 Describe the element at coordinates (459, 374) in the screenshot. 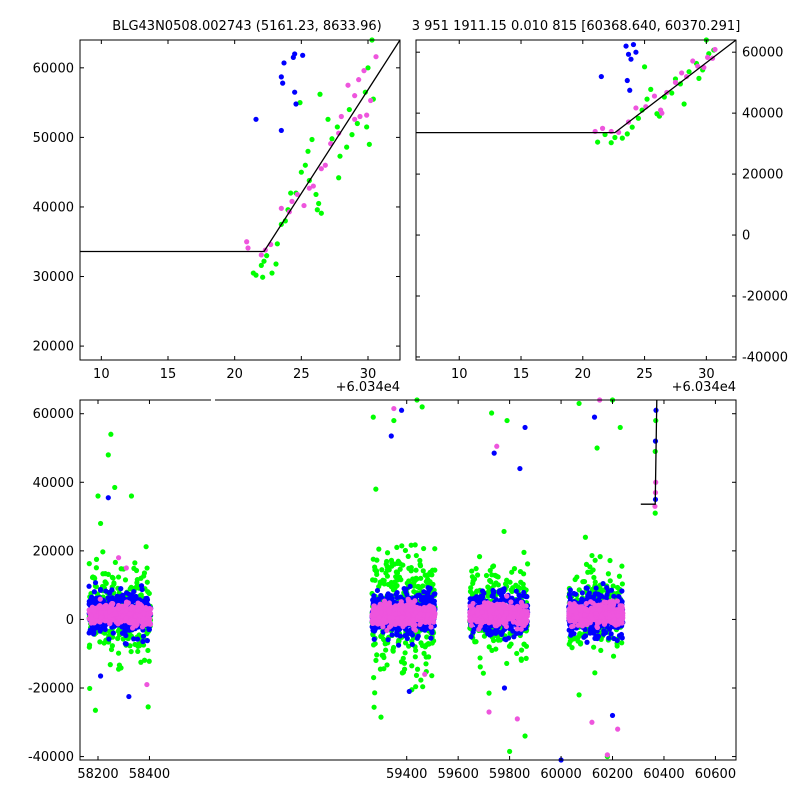

I see `x-tick-label: 10` at that location.